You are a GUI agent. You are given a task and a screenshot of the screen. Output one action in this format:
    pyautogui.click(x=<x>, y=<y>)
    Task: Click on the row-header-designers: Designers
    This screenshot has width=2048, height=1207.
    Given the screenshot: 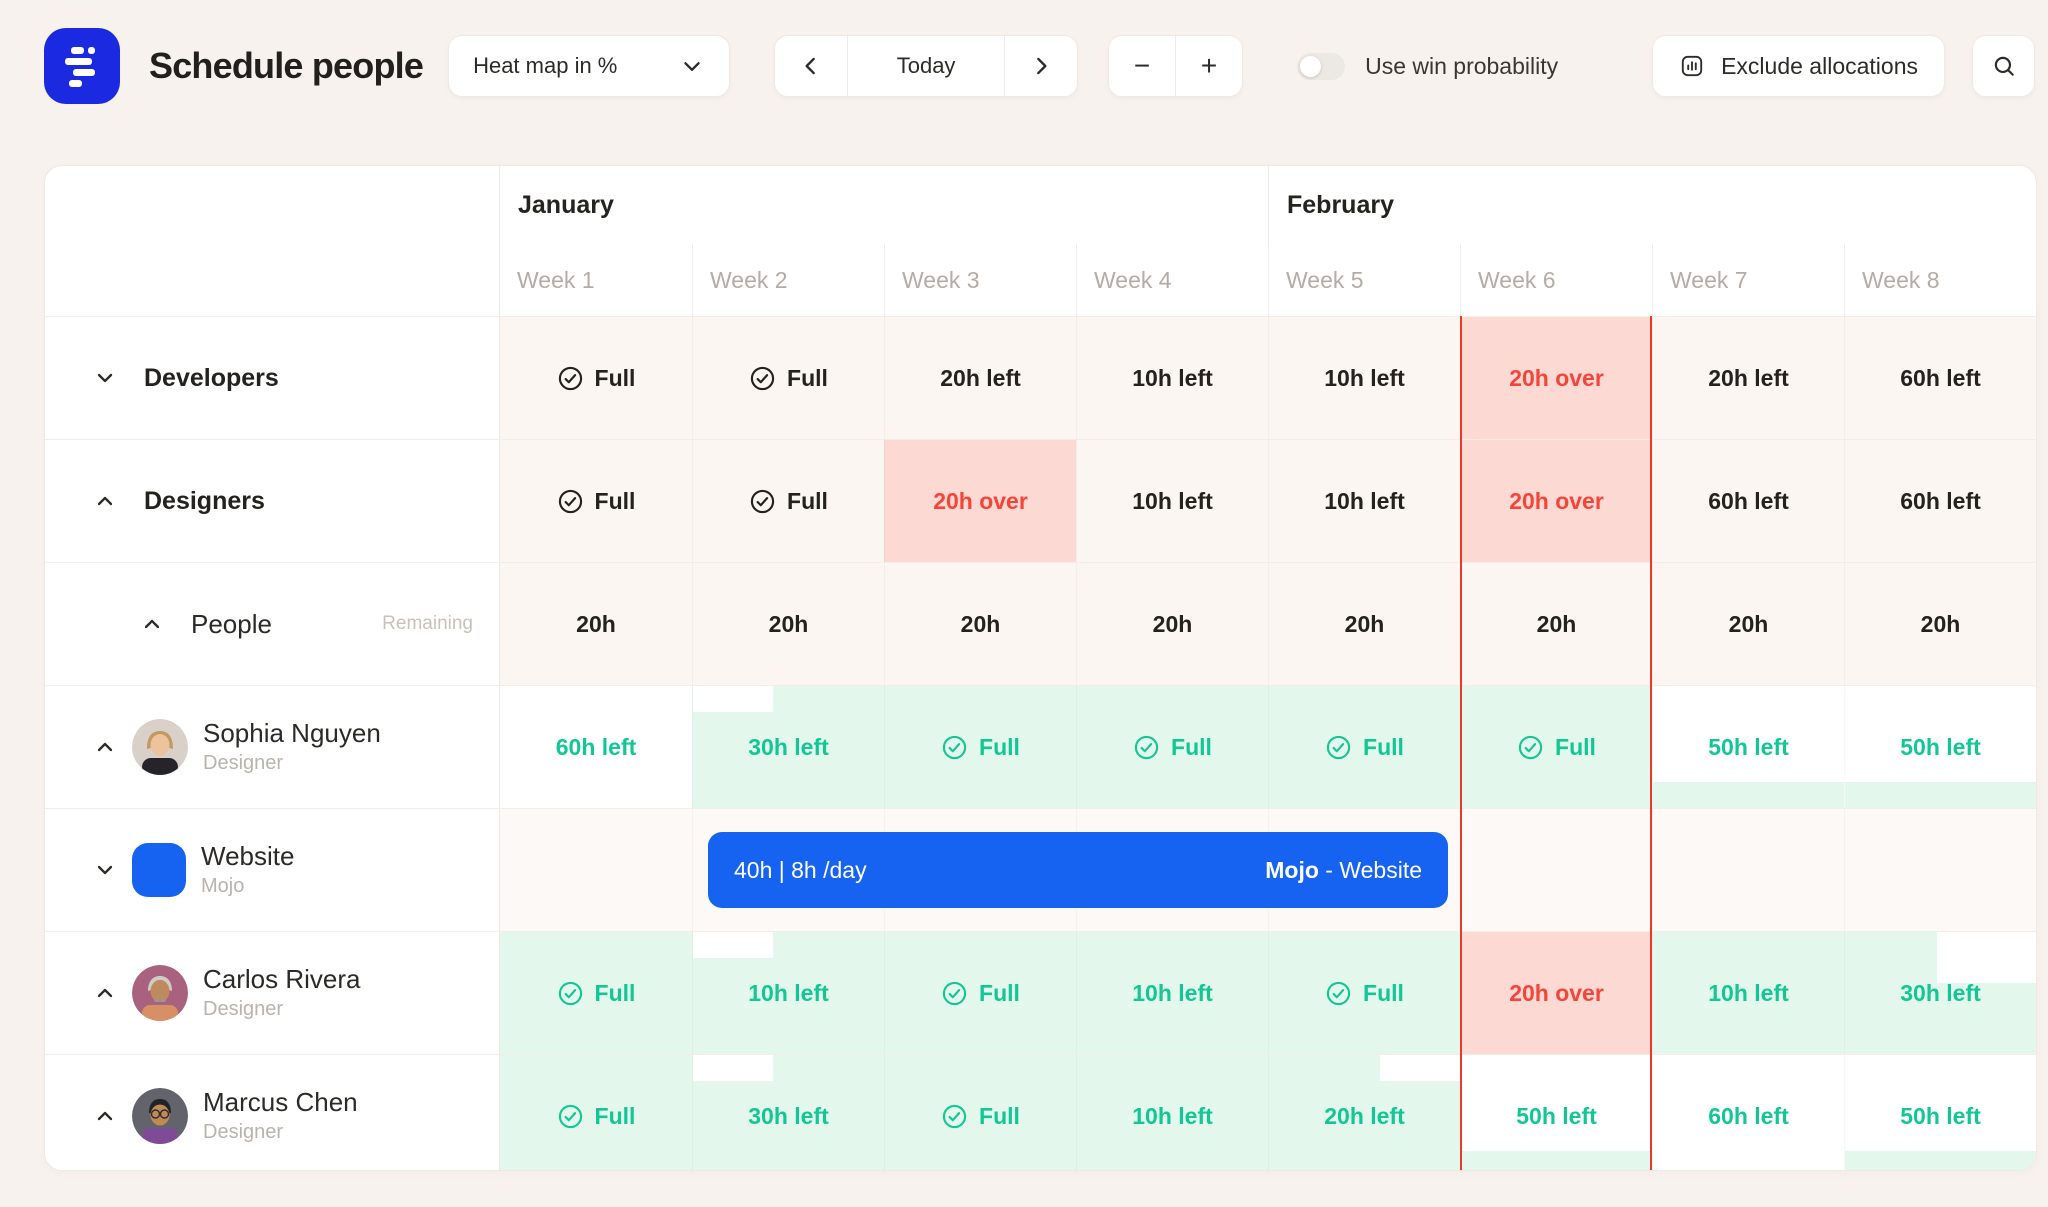 What is the action you would take?
    pyautogui.click(x=272, y=501)
    